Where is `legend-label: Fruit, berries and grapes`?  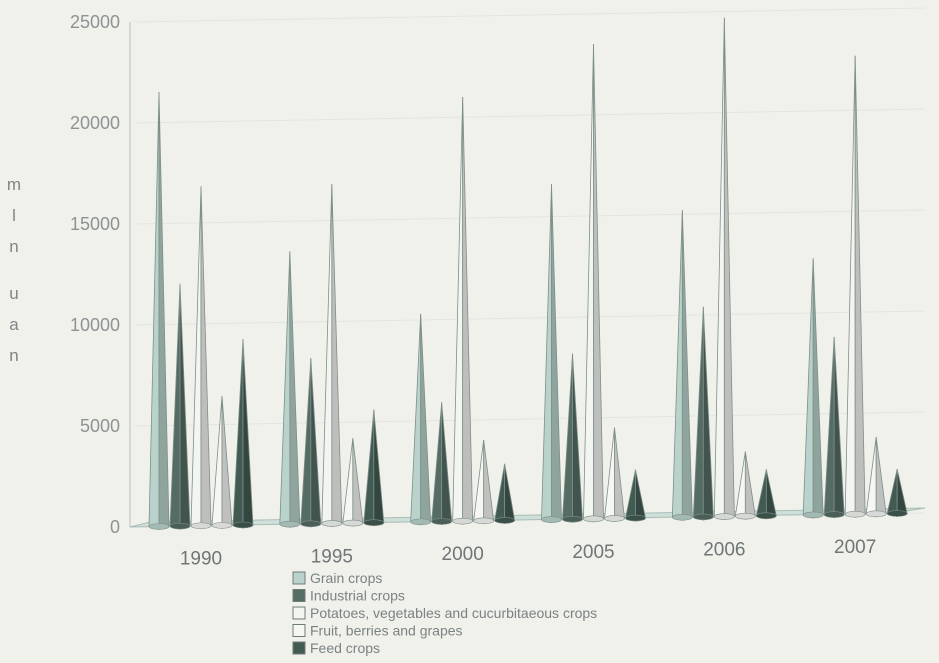
legend-label: Fruit, berries and grapes is located at coordinates (386, 631).